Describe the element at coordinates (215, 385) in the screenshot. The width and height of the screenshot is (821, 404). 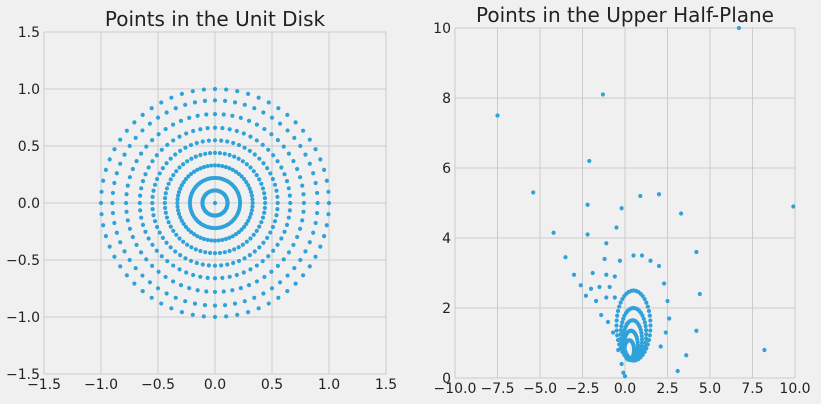
I see `x-tick-label: 0.0` at that location.